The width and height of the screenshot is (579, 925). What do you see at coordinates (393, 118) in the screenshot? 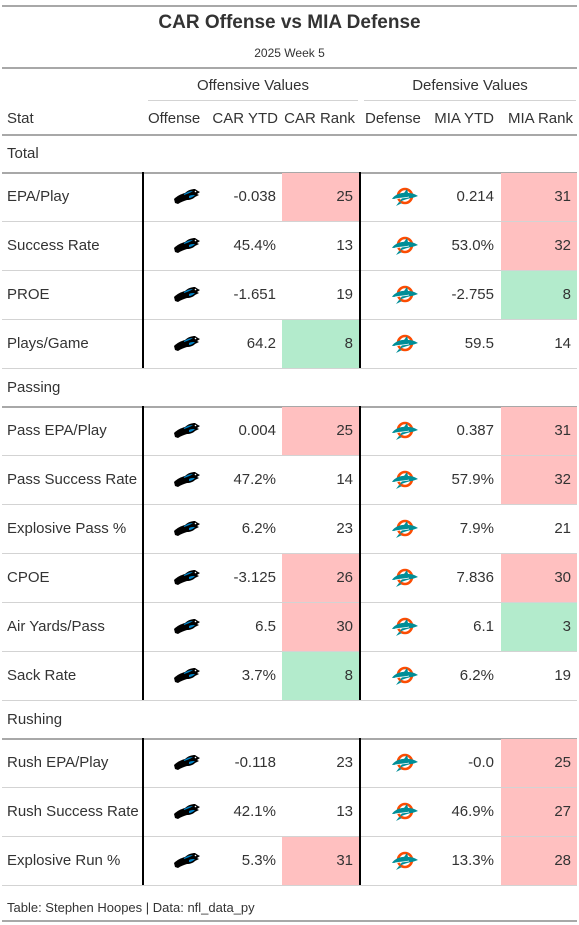
I see `col-header-defense: Defense` at bounding box center [393, 118].